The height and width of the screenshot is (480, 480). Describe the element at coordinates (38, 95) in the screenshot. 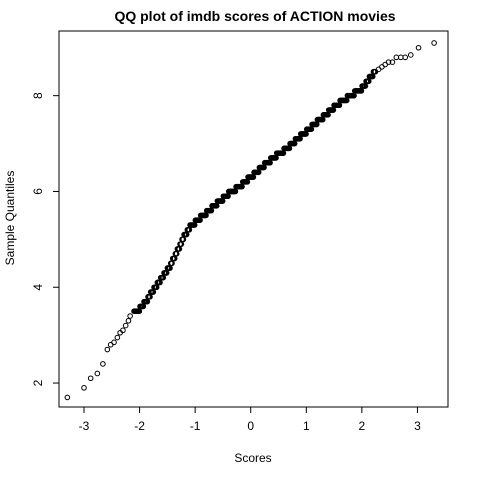

I see `y-tick-label: 8` at that location.